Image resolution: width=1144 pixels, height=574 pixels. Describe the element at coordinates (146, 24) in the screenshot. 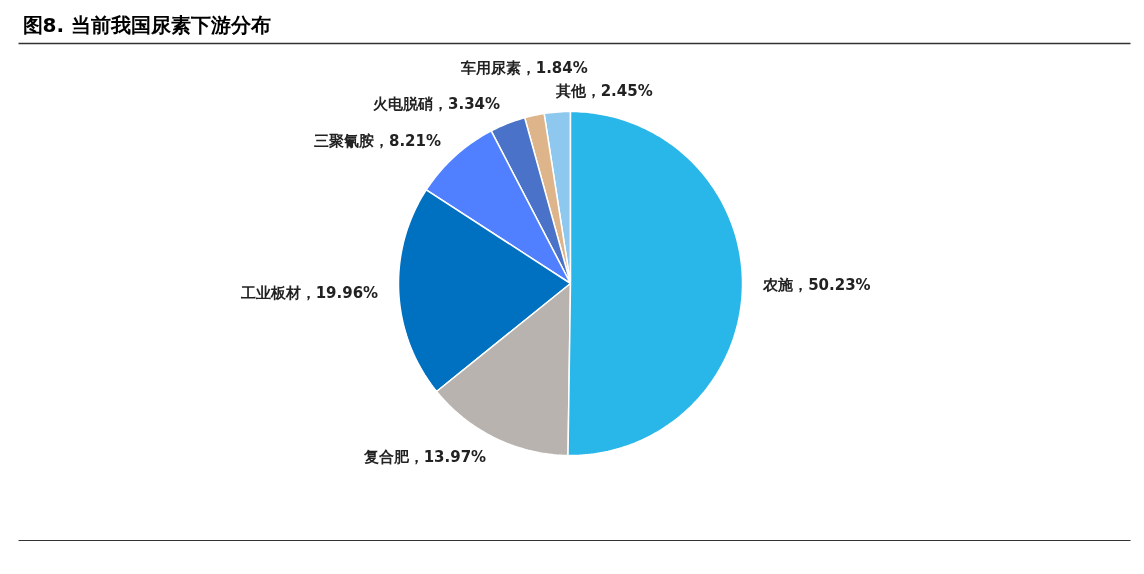

I see `chart-title: 图8. 当前我国尿素下游分布` at that location.